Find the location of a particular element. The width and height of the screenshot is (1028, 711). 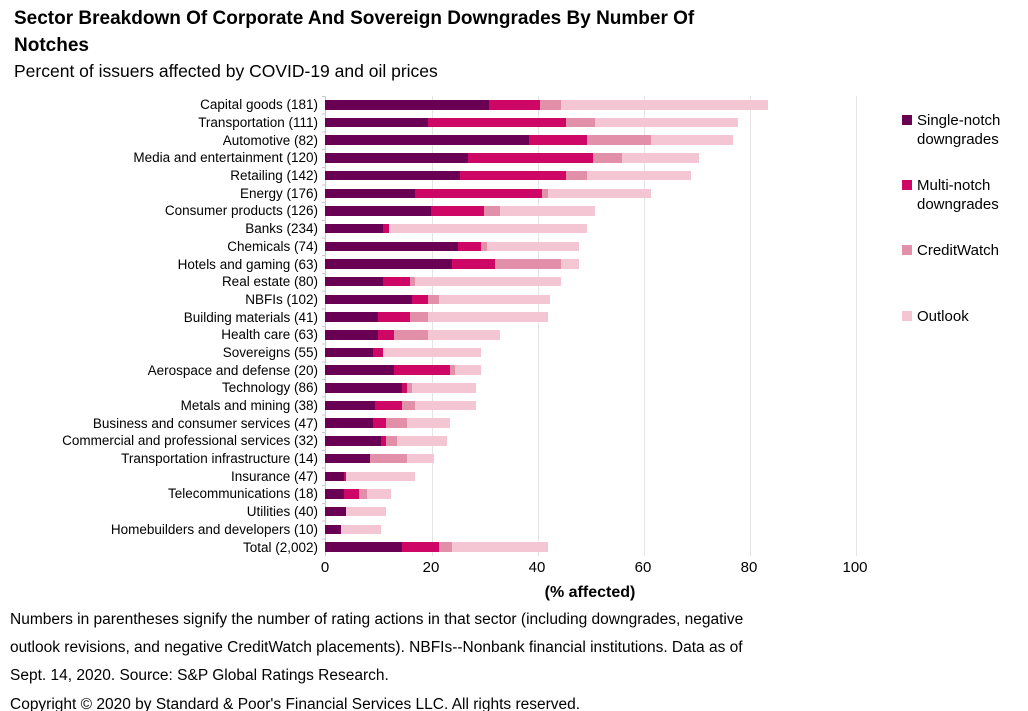

category-label: Banks (234) is located at coordinates (281, 229).